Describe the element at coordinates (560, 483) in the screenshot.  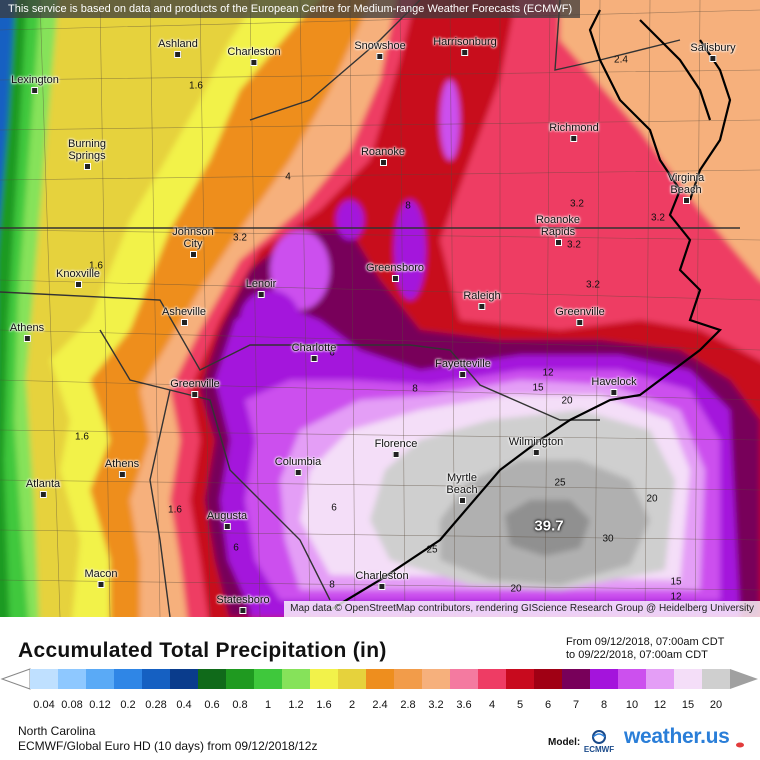
I see `value-label: 25` at that location.